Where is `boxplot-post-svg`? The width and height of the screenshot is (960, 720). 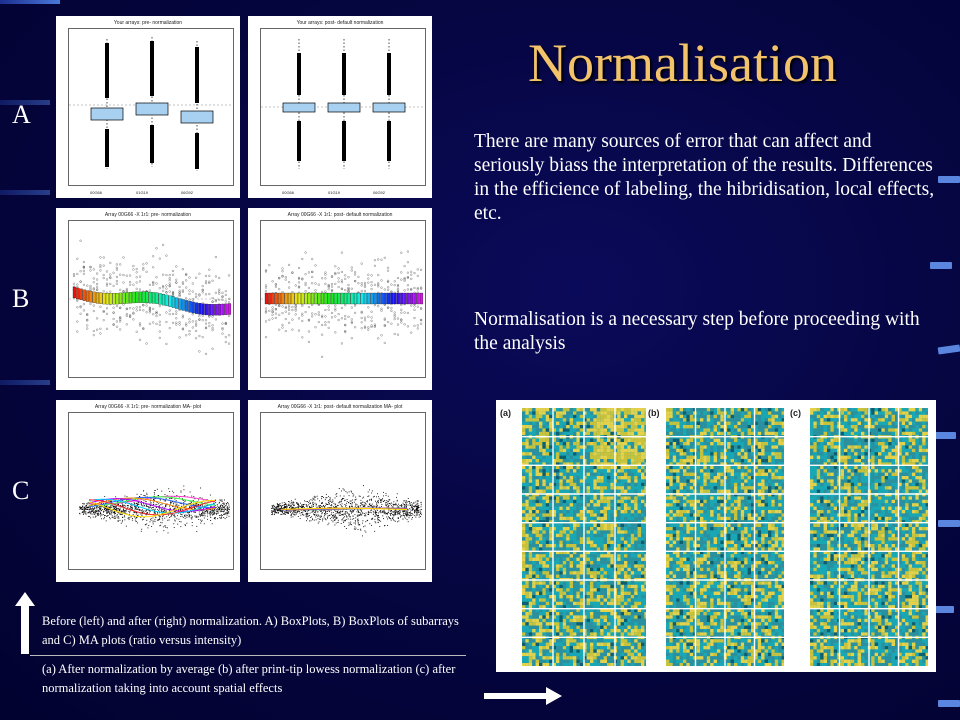
boxplot-post-svg is located at coordinates (343, 107).